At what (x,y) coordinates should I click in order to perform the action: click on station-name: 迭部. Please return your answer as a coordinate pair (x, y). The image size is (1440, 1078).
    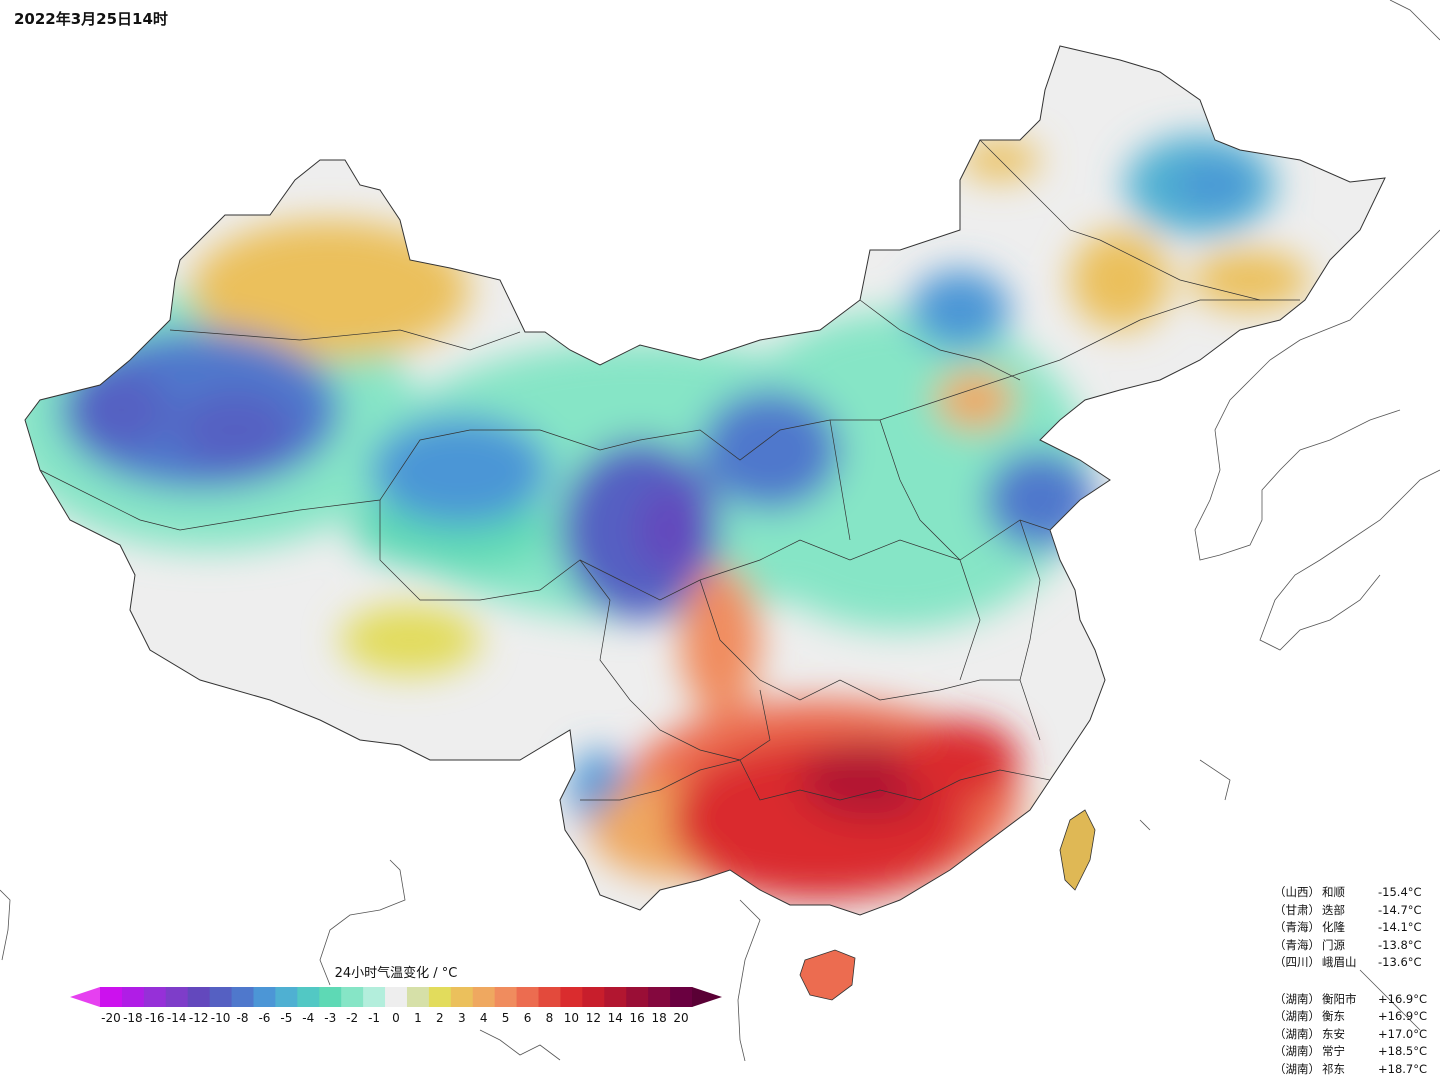
    Looking at the image, I should click on (1346, 911).